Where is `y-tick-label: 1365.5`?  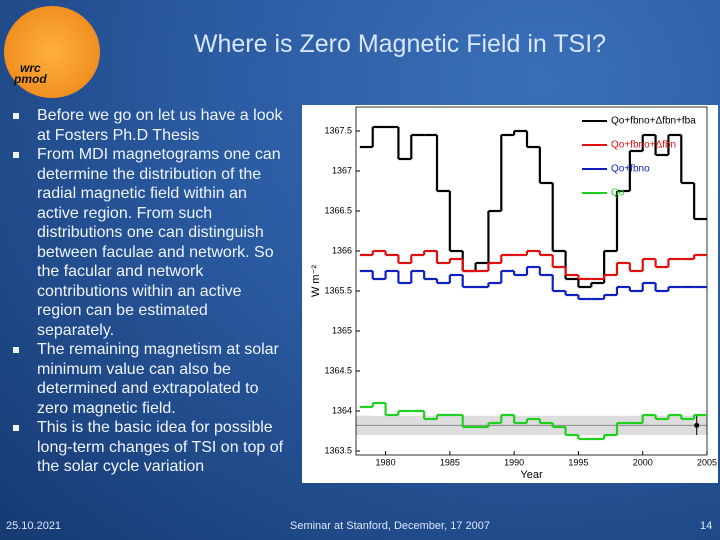
y-tick-label: 1365.5 is located at coordinates (338, 290).